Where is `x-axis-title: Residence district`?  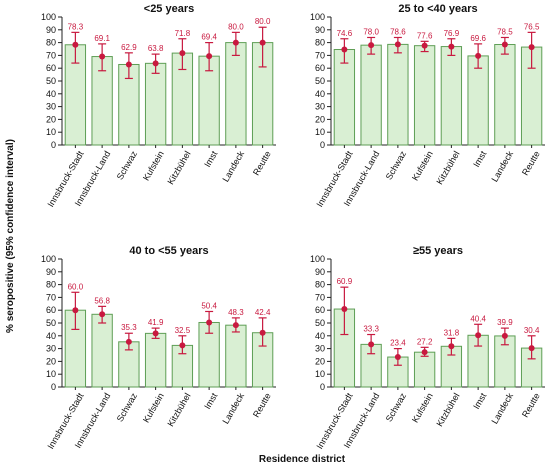 x-axis-title: Residence district is located at coordinates (302, 459).